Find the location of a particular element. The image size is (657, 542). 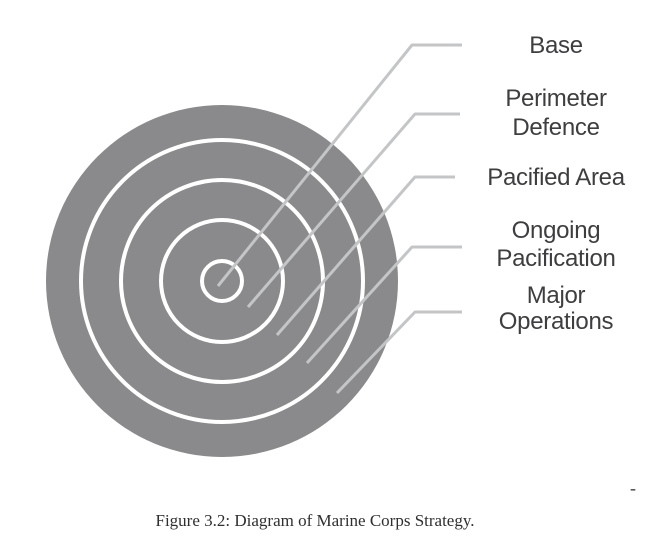

leader-line-major-operations is located at coordinates (398, 352).